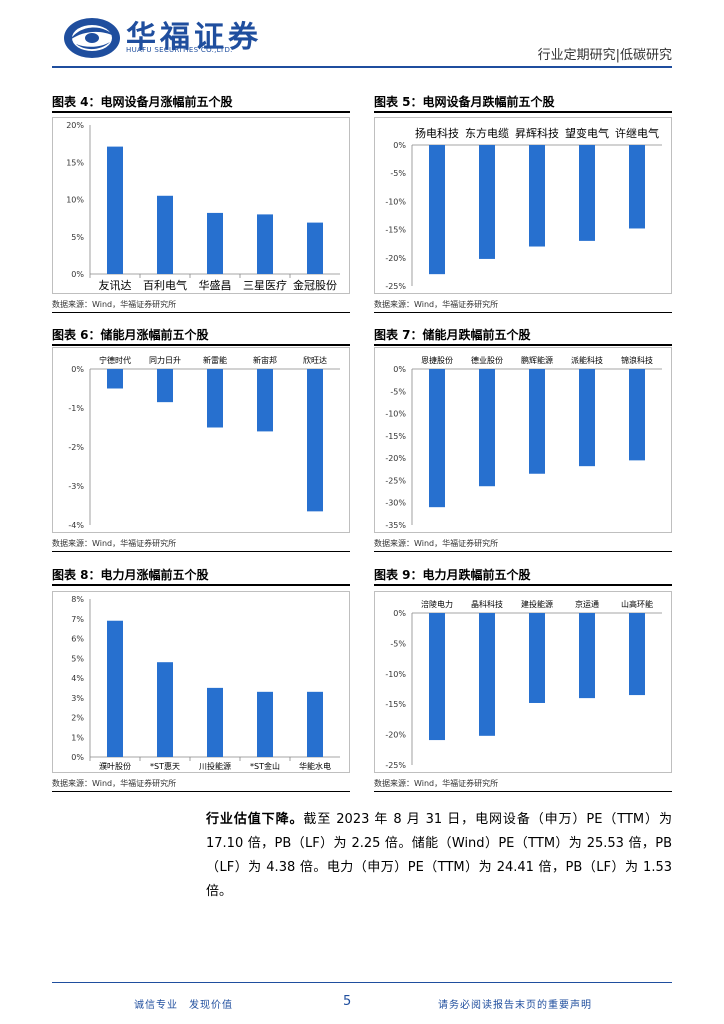 This screenshot has width=724, height=1024. Describe the element at coordinates (604, 55) in the screenshot. I see `report-type-label: 行业定期研究|低碳研究` at that location.